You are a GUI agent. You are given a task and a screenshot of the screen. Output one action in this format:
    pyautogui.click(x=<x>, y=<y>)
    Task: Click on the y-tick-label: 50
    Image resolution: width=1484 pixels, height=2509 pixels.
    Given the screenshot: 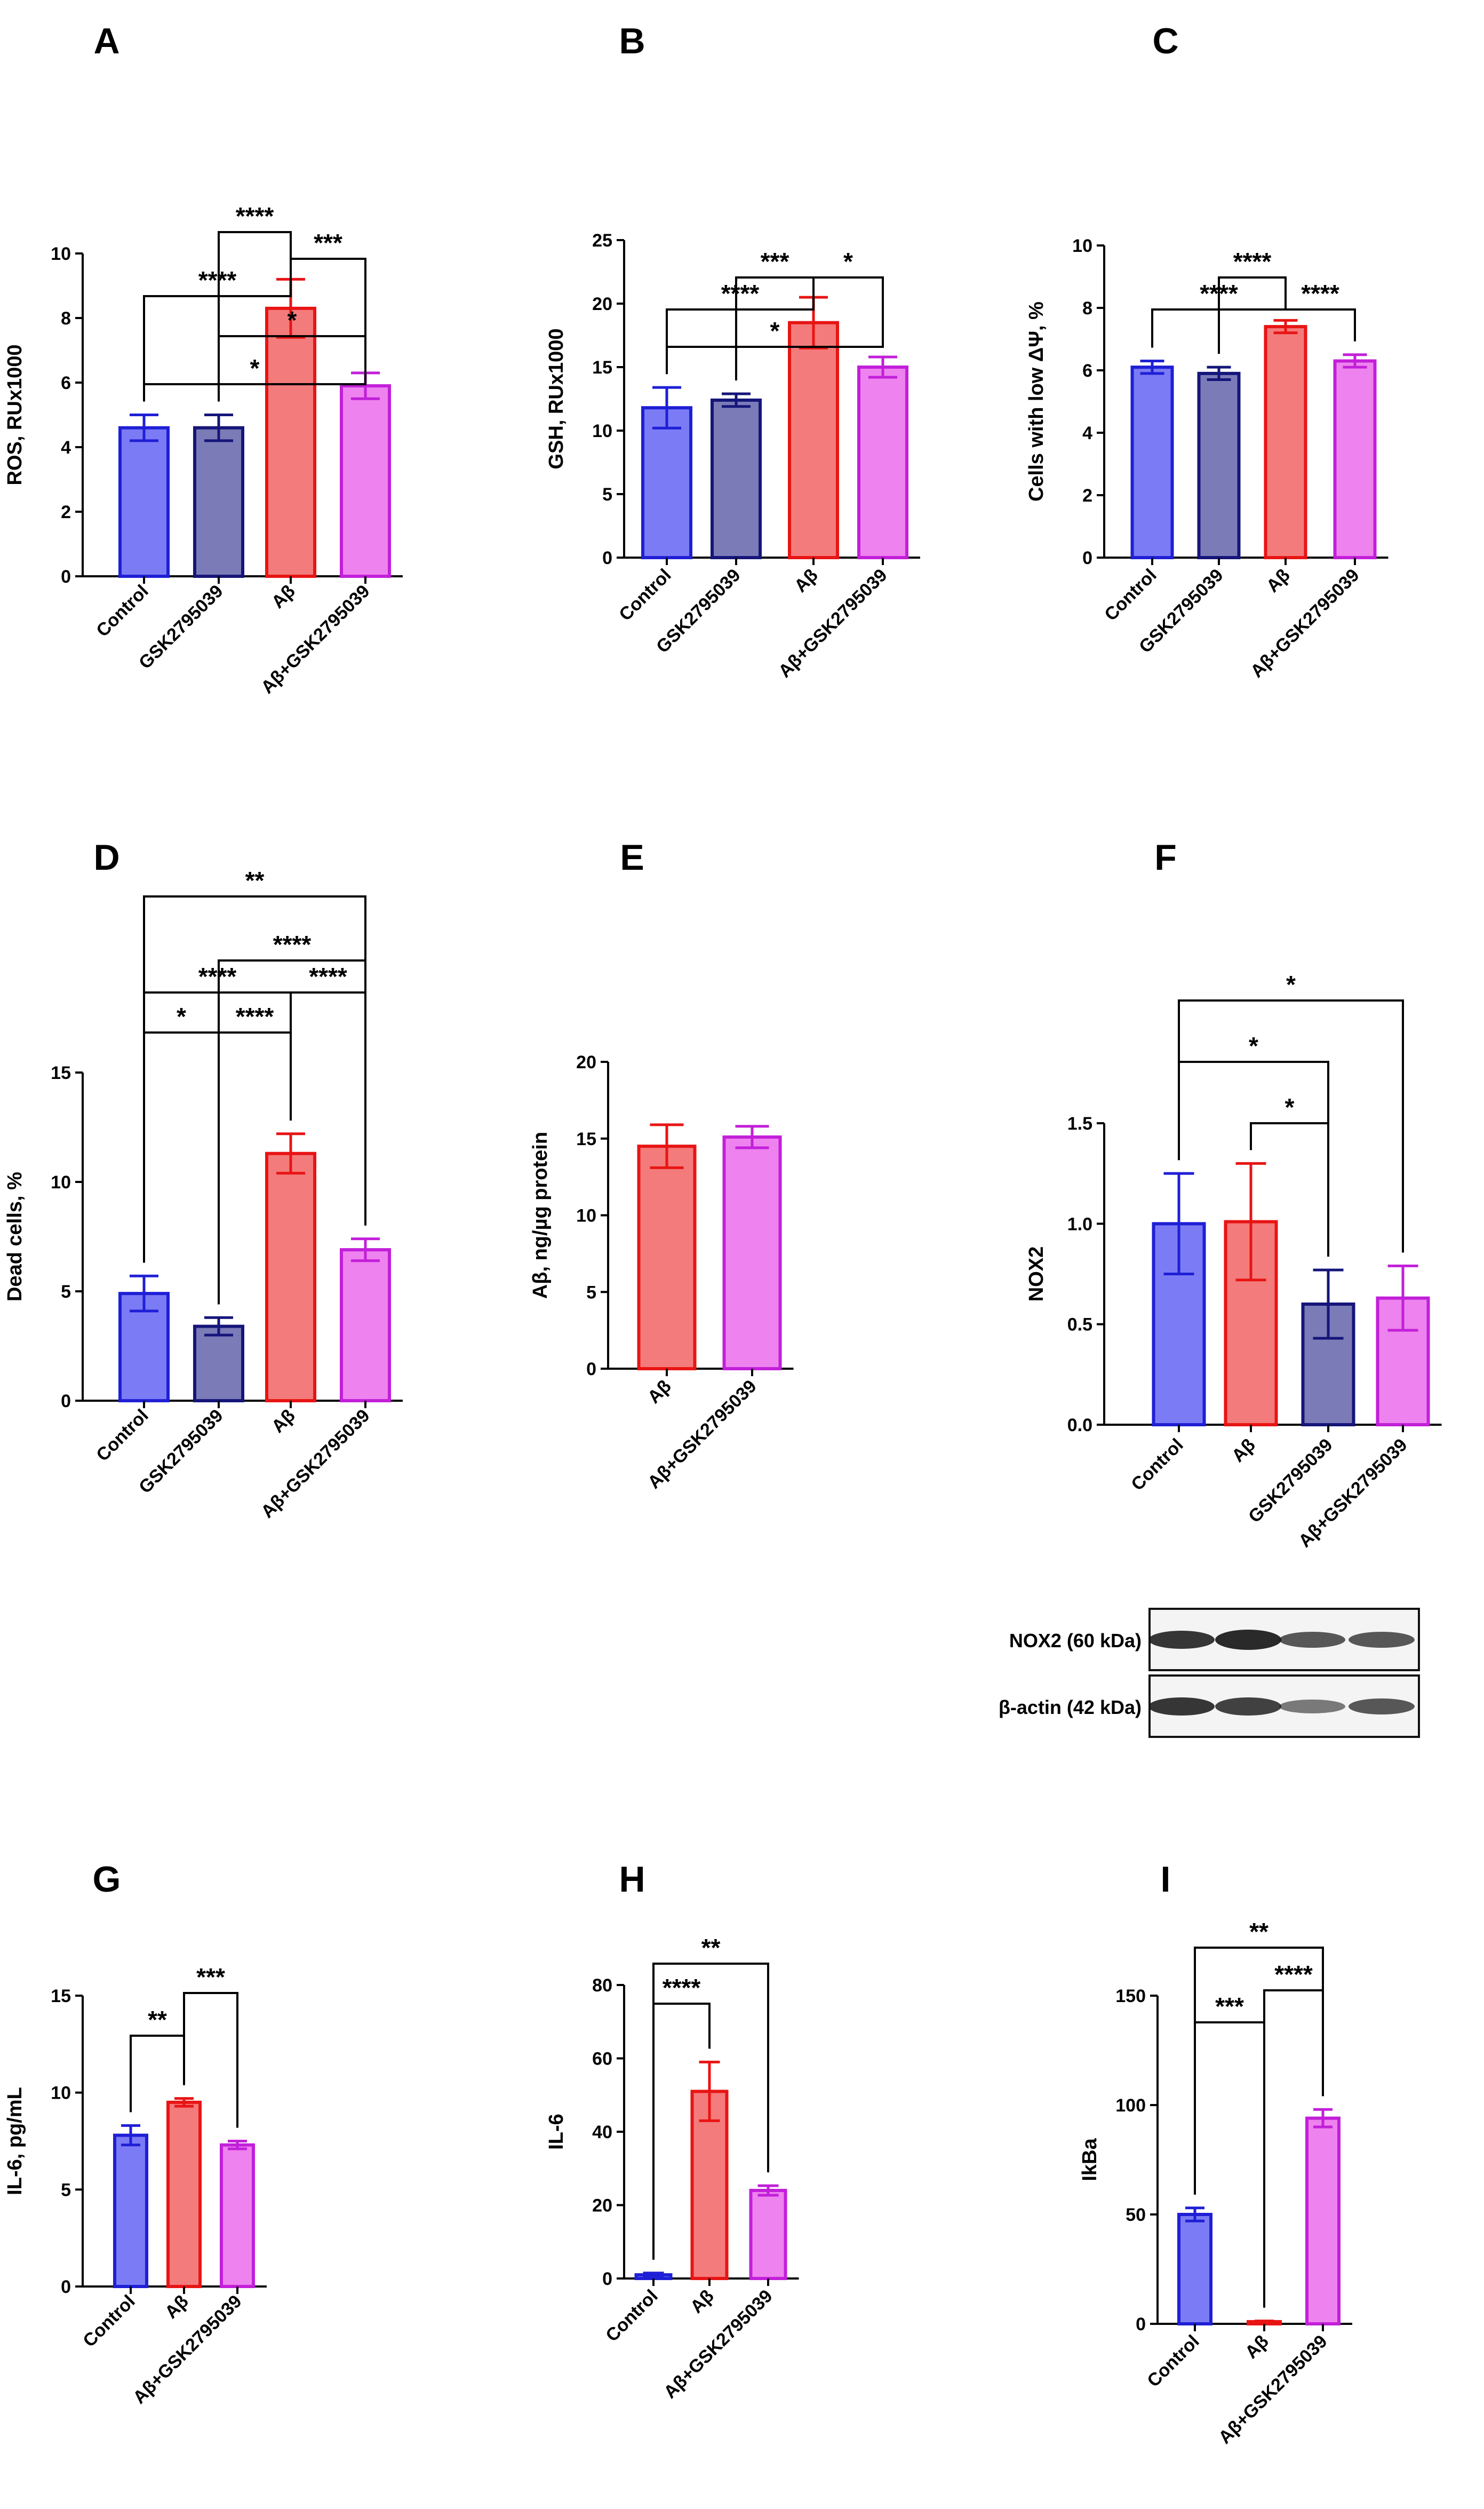 What is the action you would take?
    pyautogui.click(x=1136, y=2215)
    